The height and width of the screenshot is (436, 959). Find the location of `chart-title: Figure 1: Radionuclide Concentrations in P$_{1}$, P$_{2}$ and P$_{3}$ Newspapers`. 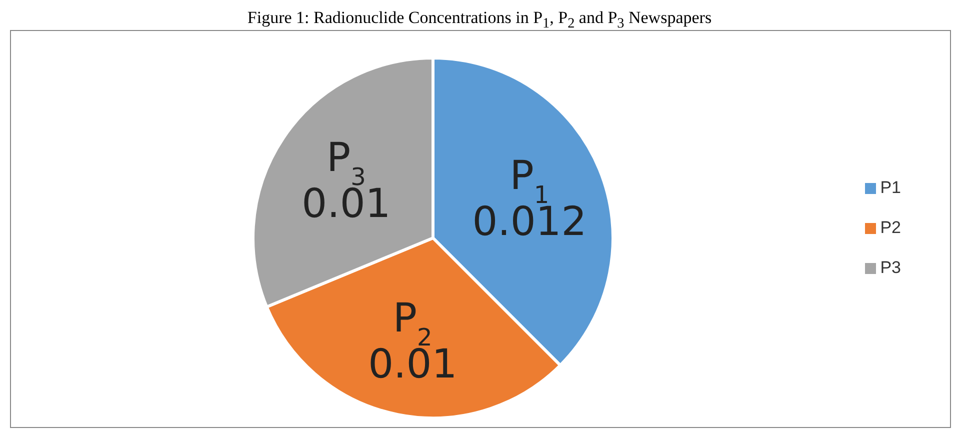

chart-title: Figure 1: Radionuclide Concentrations in P$_{1}$, P$_{2}$ and P$_{3}$ Newspapers is located at coordinates (479, 20).